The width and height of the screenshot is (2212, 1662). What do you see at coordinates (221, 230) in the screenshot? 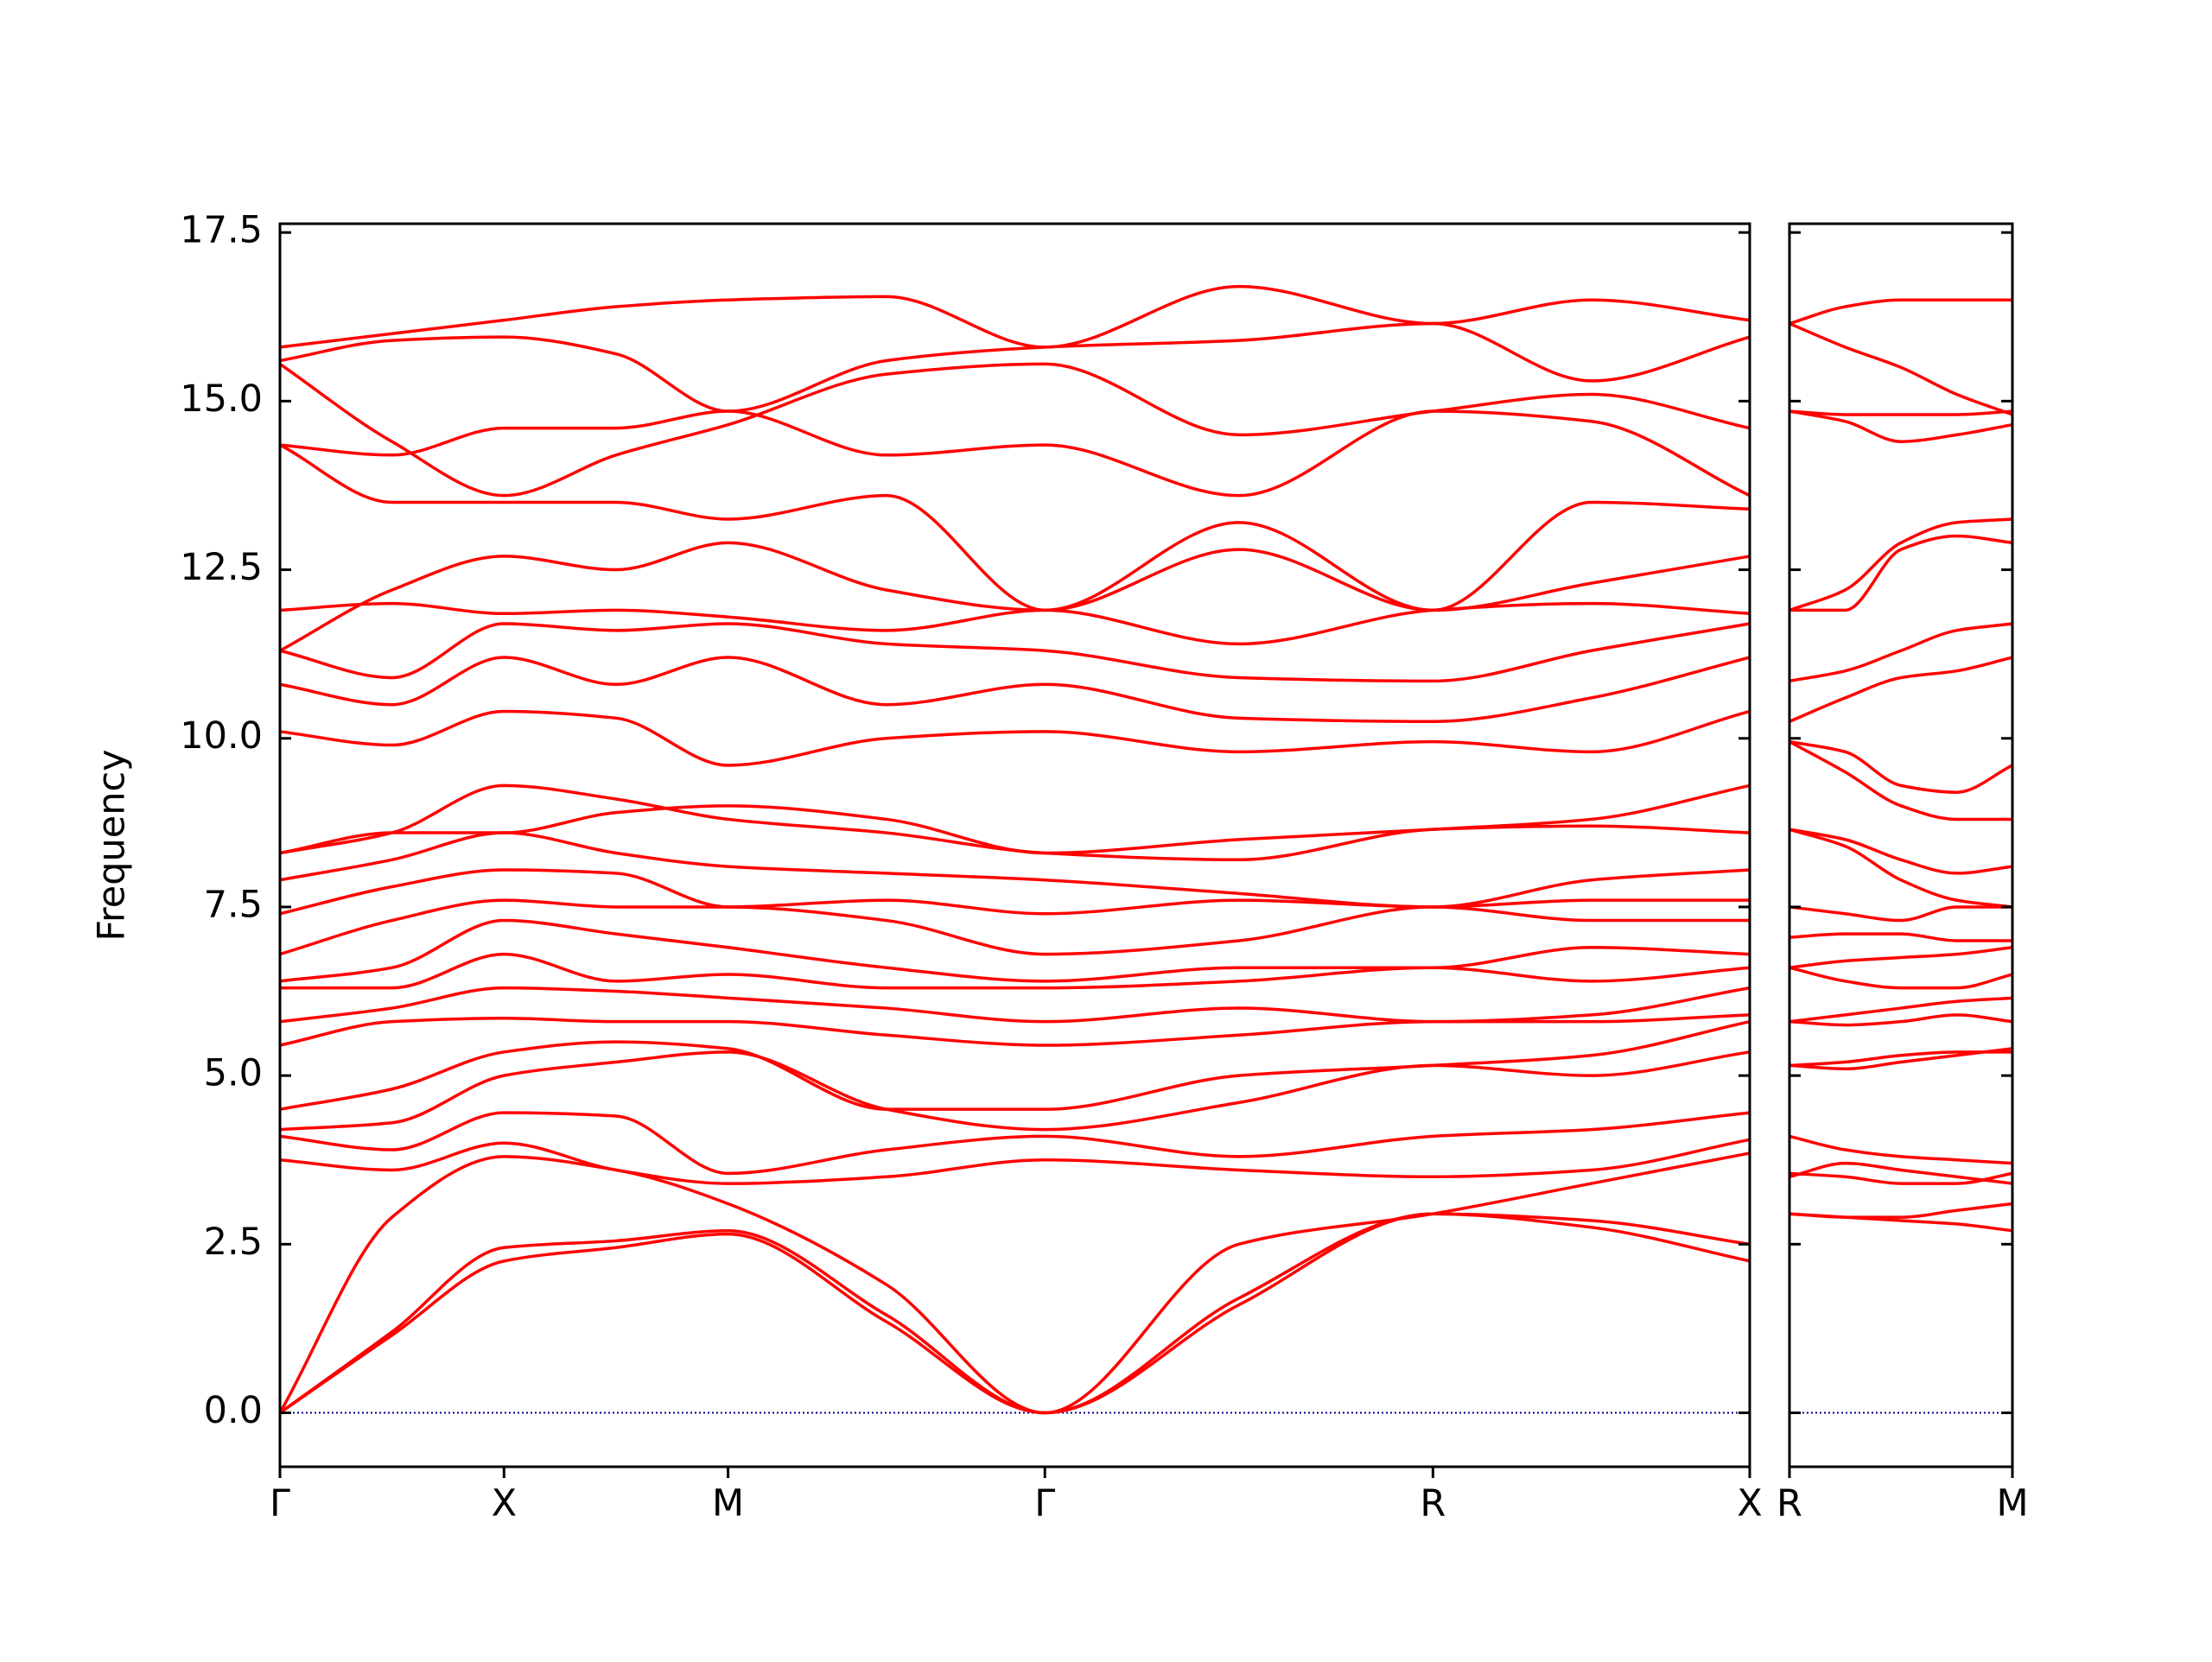
I see `y-tick-label: 17.5` at bounding box center [221, 230].